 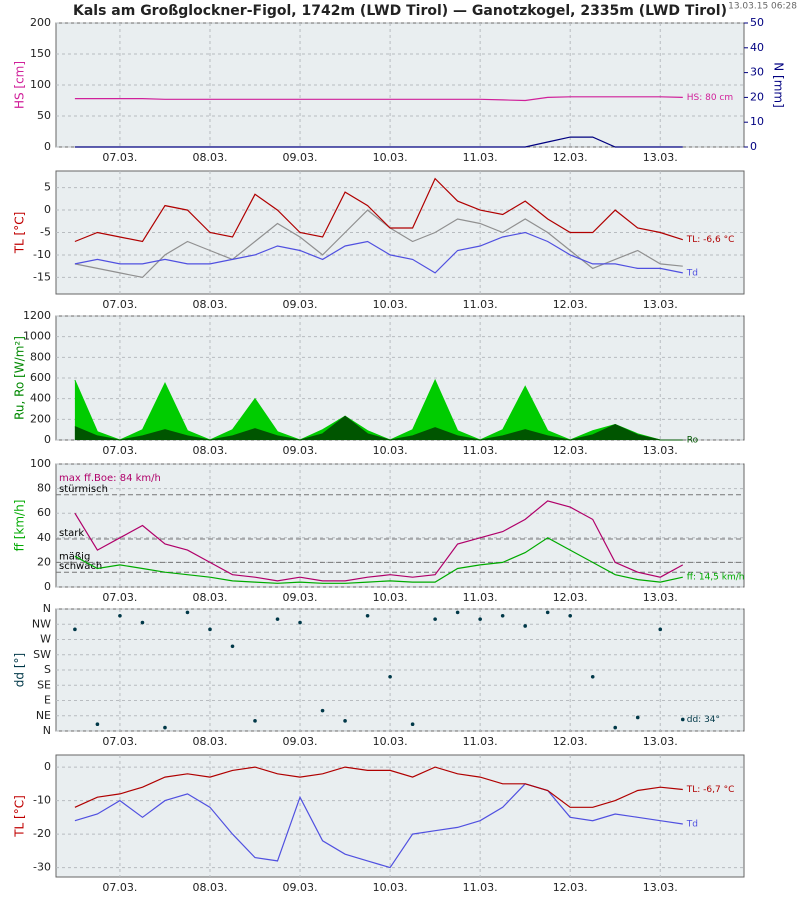 What do you see at coordinates (44, 561) in the screenshot?
I see `y-tick-label: 20` at bounding box center [44, 561].